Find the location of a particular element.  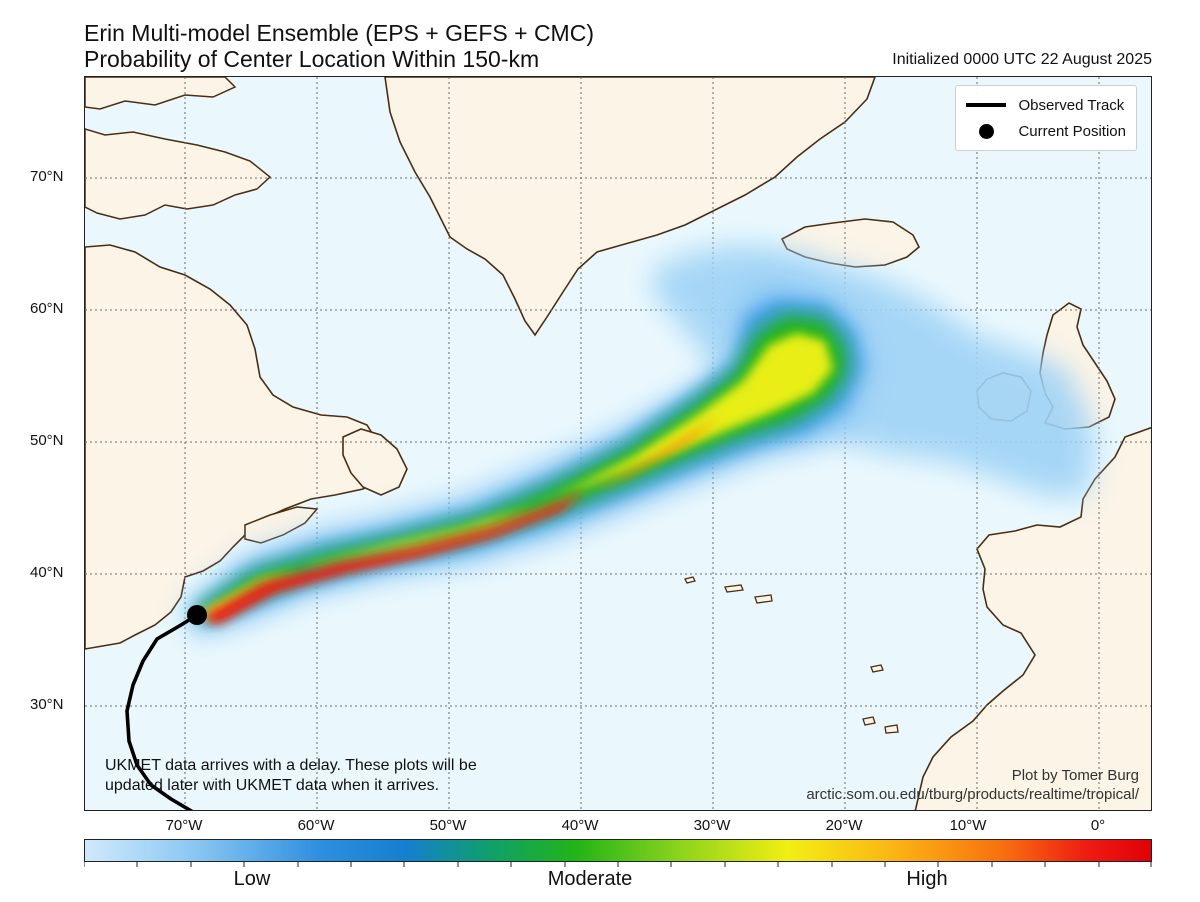

canary-islands is located at coordinates (880, 725).